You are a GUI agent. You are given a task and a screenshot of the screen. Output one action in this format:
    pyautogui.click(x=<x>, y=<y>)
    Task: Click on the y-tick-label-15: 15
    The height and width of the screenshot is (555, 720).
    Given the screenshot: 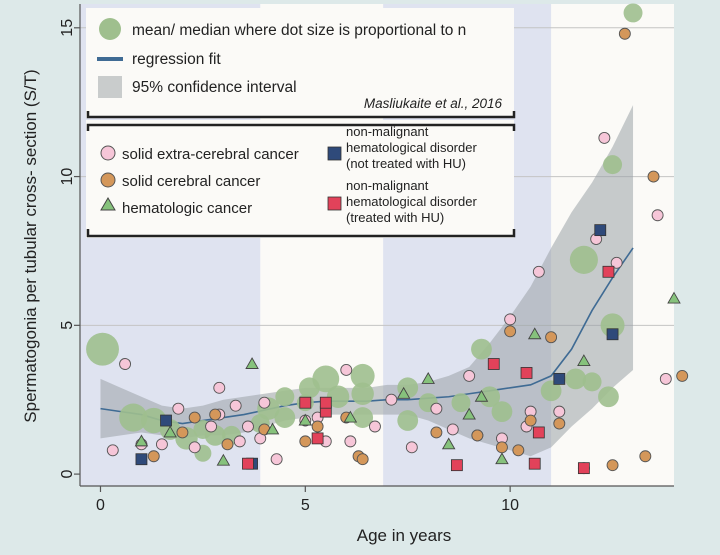 What is the action you would take?
    pyautogui.click(x=67, y=28)
    